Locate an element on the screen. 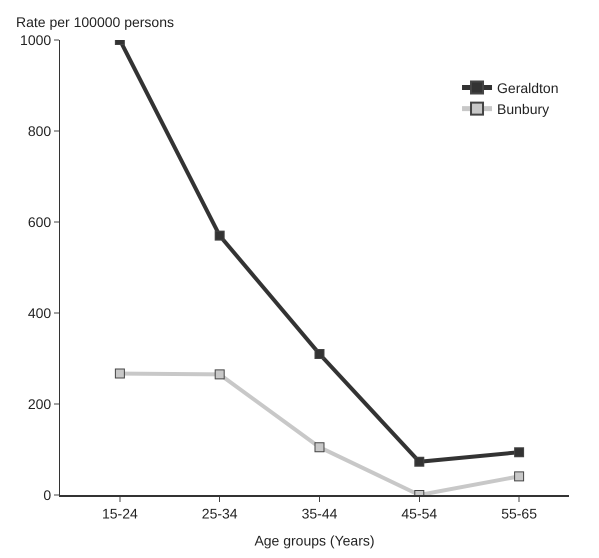  y-tick-label: 400 is located at coordinates (40, 312).